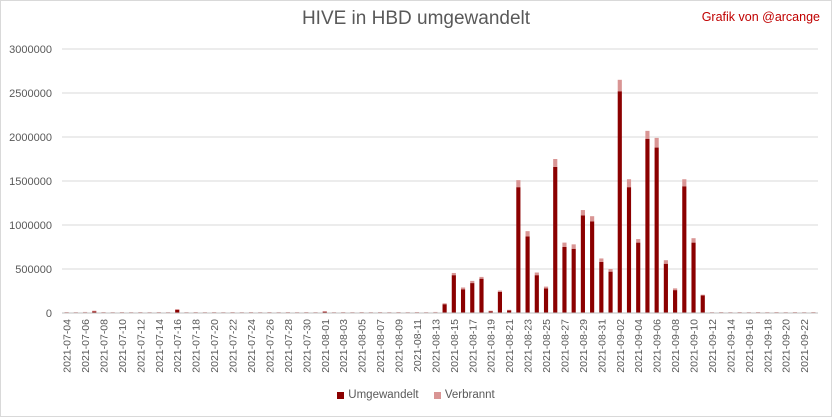  What do you see at coordinates (381, 346) in the screenshot?
I see `x-tick-label: 2021-08-07` at bounding box center [381, 346].